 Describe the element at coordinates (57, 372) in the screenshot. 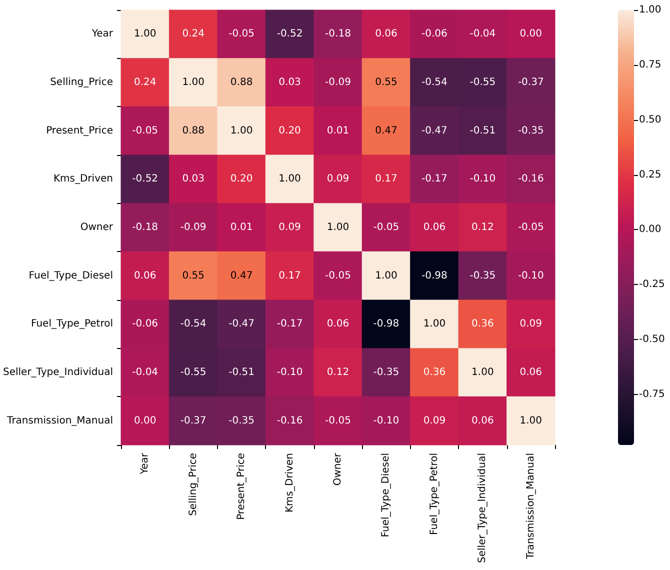

I see `y-tick-label: Seller_Type_Individual` at that location.